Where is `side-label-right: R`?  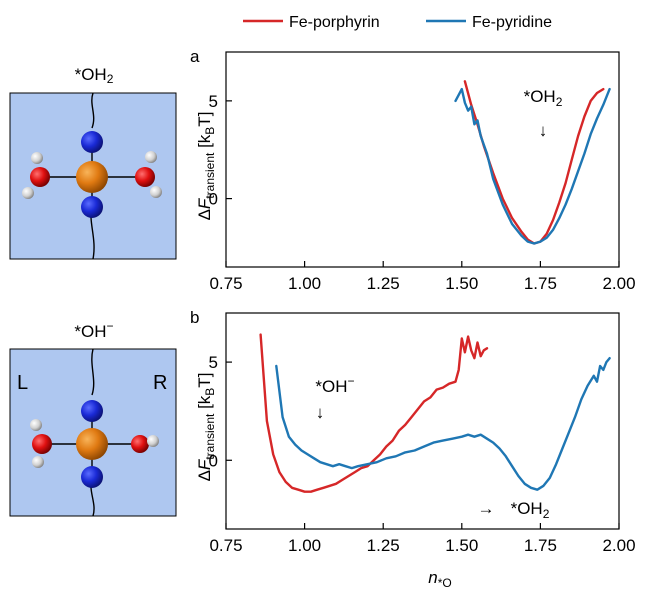 side-label-right: R is located at coordinates (160, 383).